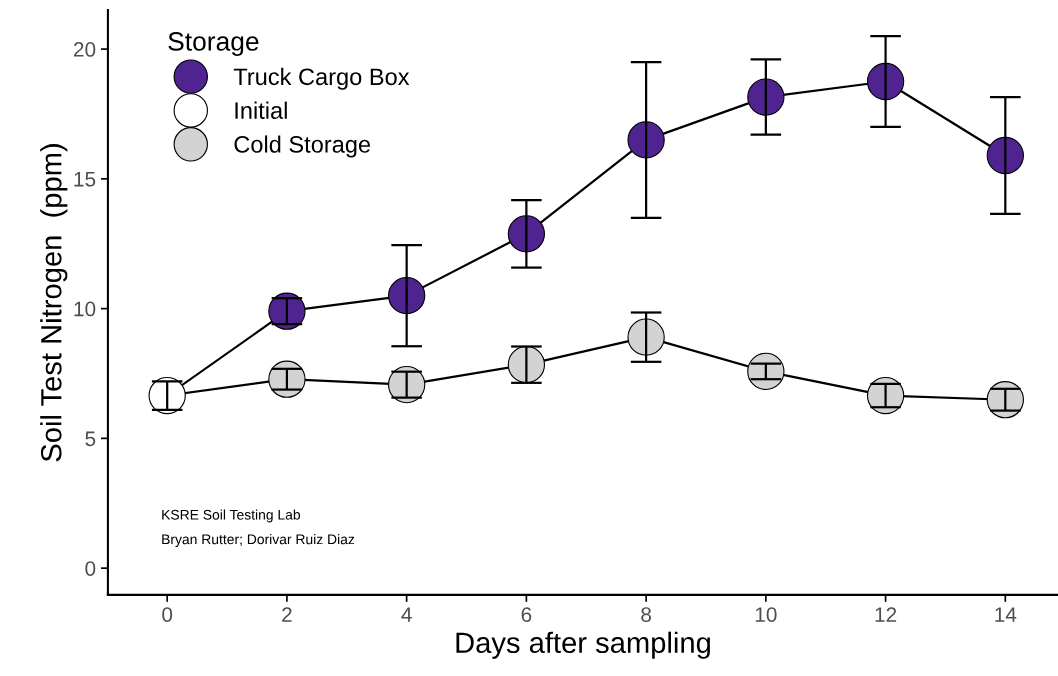  What do you see at coordinates (646, 614) in the screenshot?
I see `x-tick-label: 8` at bounding box center [646, 614].